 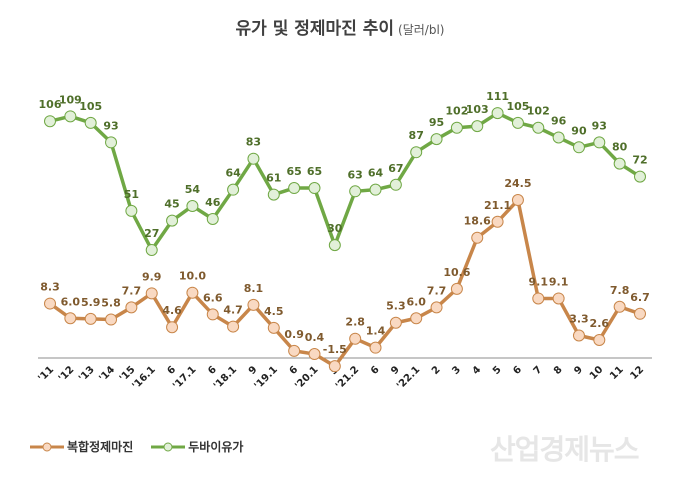 I want to click on x-tick-label: '12, so click(x=67, y=374).